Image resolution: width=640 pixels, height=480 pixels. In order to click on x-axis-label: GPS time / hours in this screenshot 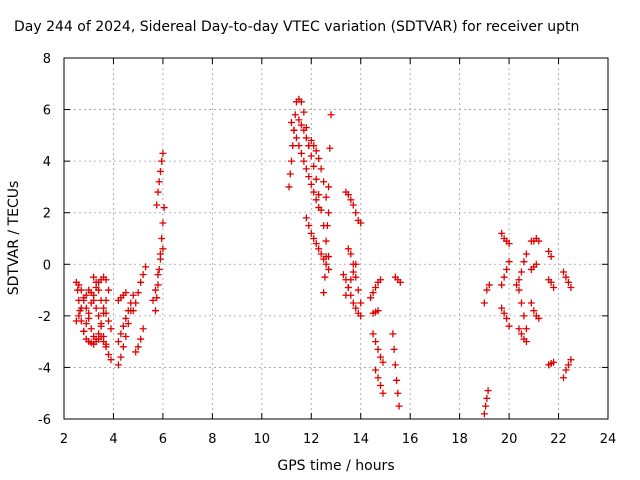, I will do `click(335, 466)`.